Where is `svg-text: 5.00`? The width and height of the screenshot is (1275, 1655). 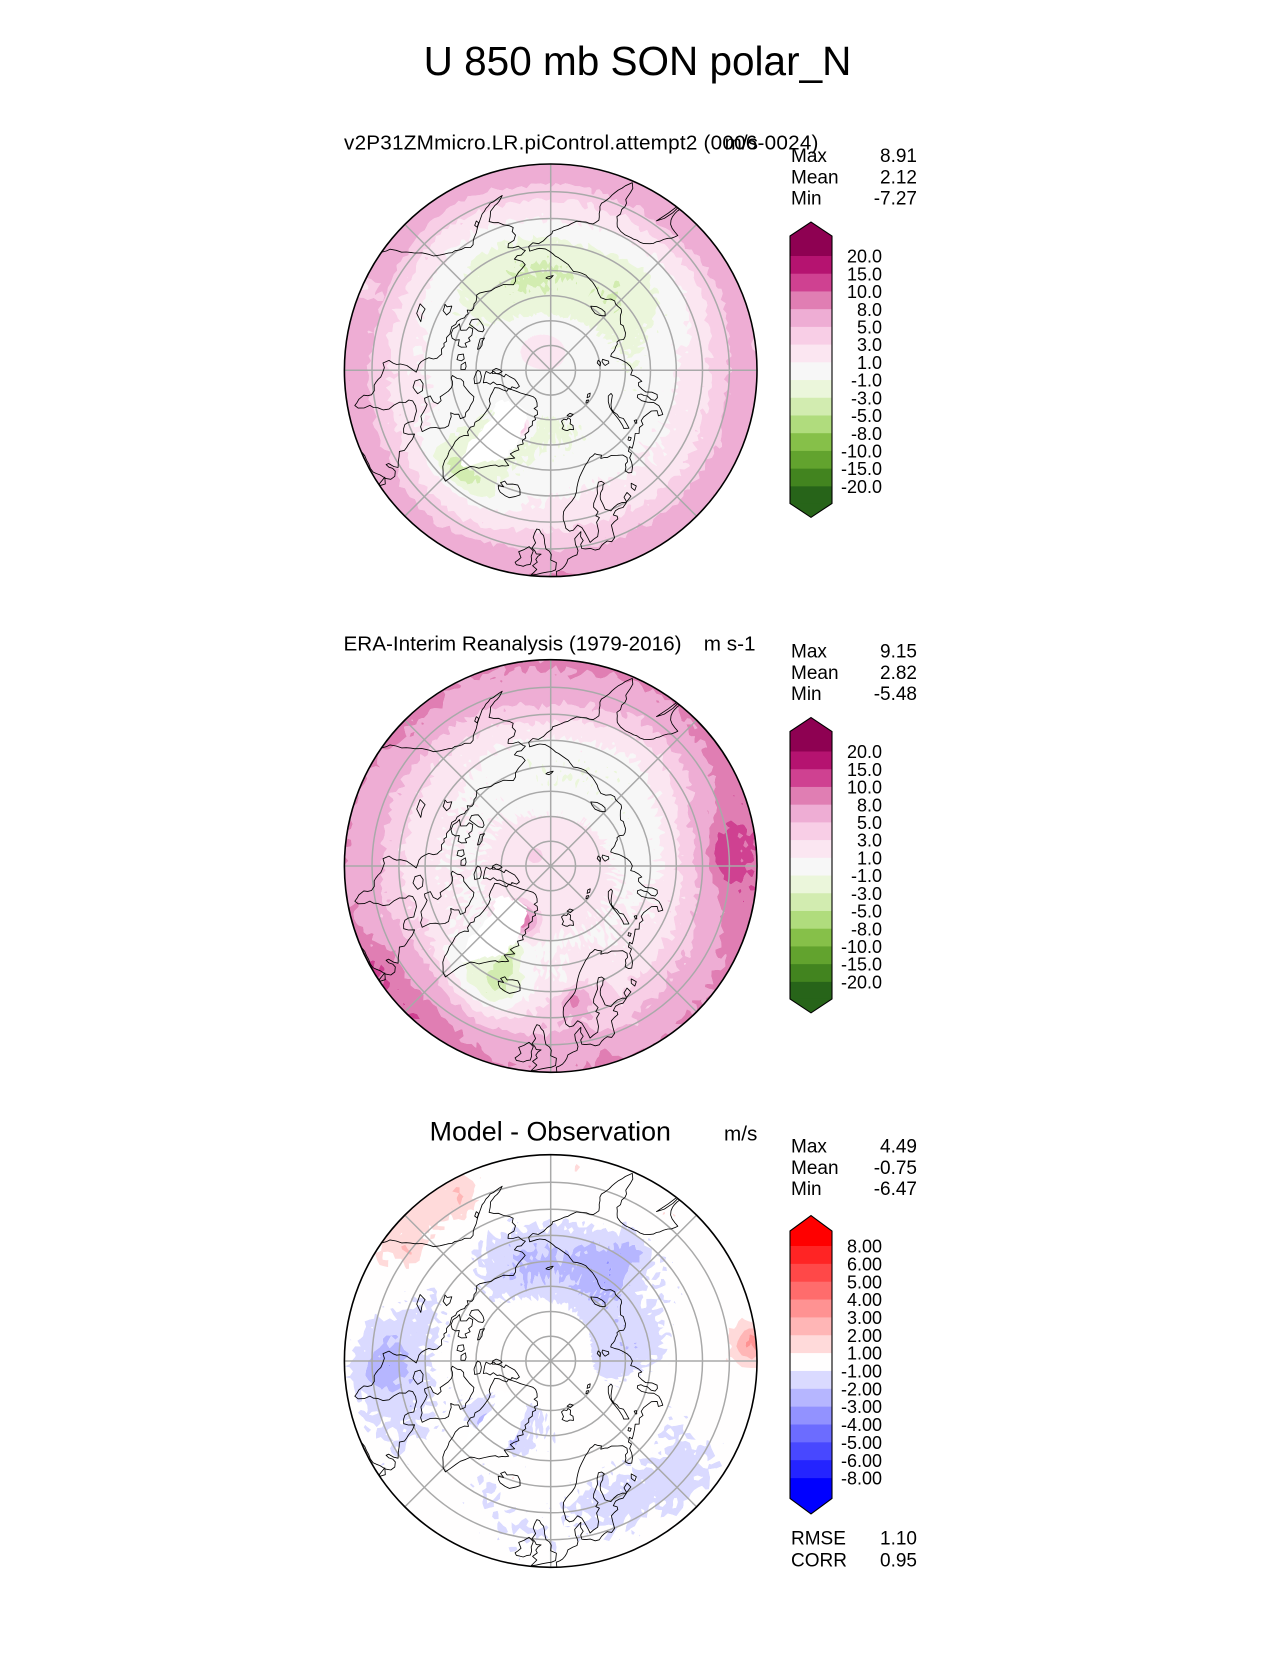
svg-text: 5.00 is located at coordinates (864, 1282).